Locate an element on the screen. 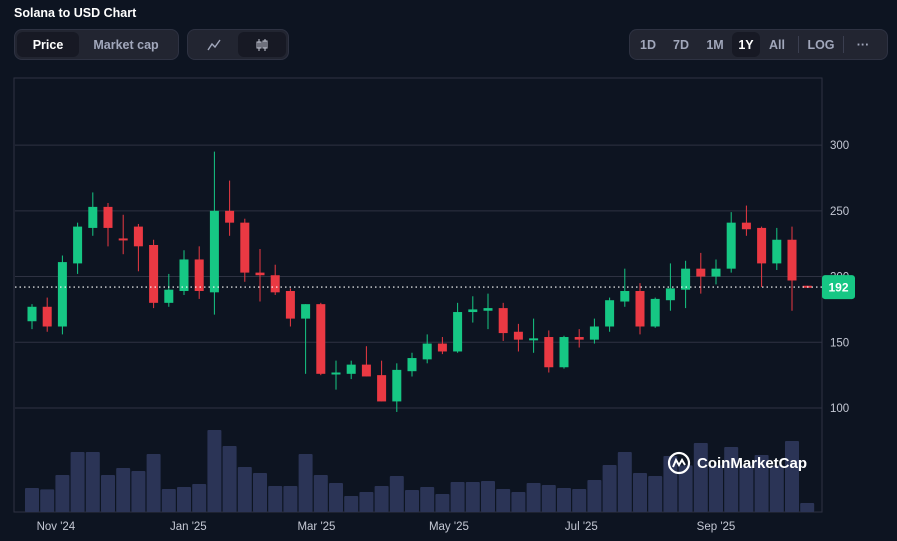  chart-type-toggle is located at coordinates (238, 44).